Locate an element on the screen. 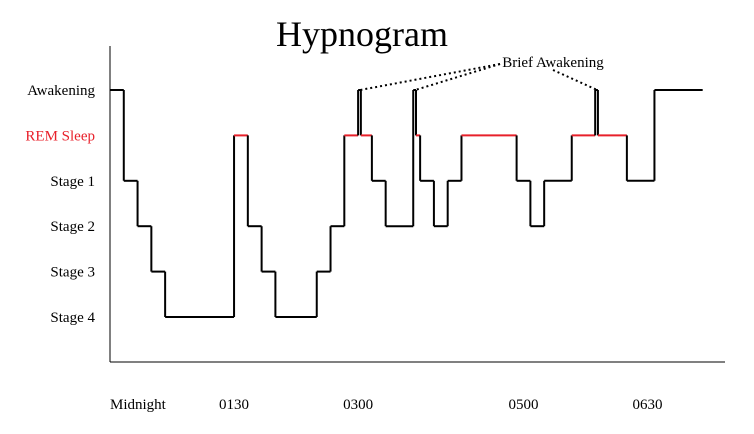  annotation-label: Brief Awakening is located at coordinates (553, 63).